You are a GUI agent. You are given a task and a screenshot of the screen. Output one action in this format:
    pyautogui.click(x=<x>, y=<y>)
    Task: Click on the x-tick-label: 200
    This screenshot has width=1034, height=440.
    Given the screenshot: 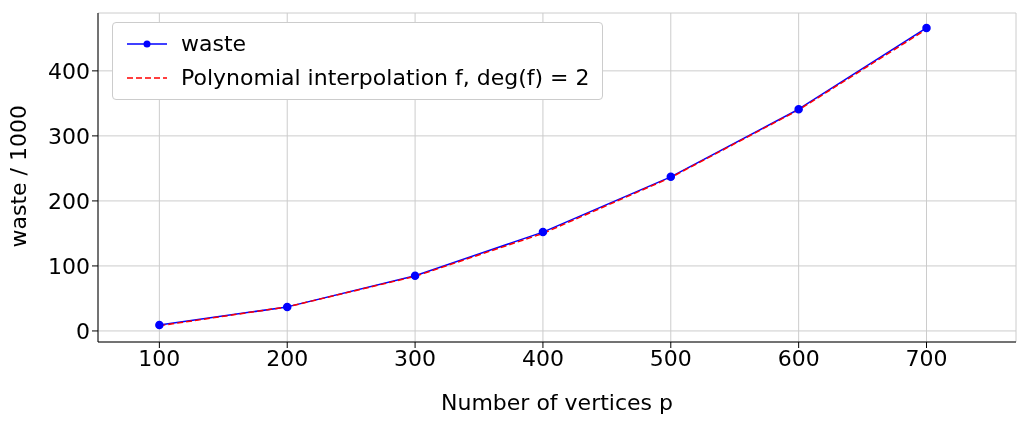 What is the action you would take?
    pyautogui.click(x=287, y=358)
    